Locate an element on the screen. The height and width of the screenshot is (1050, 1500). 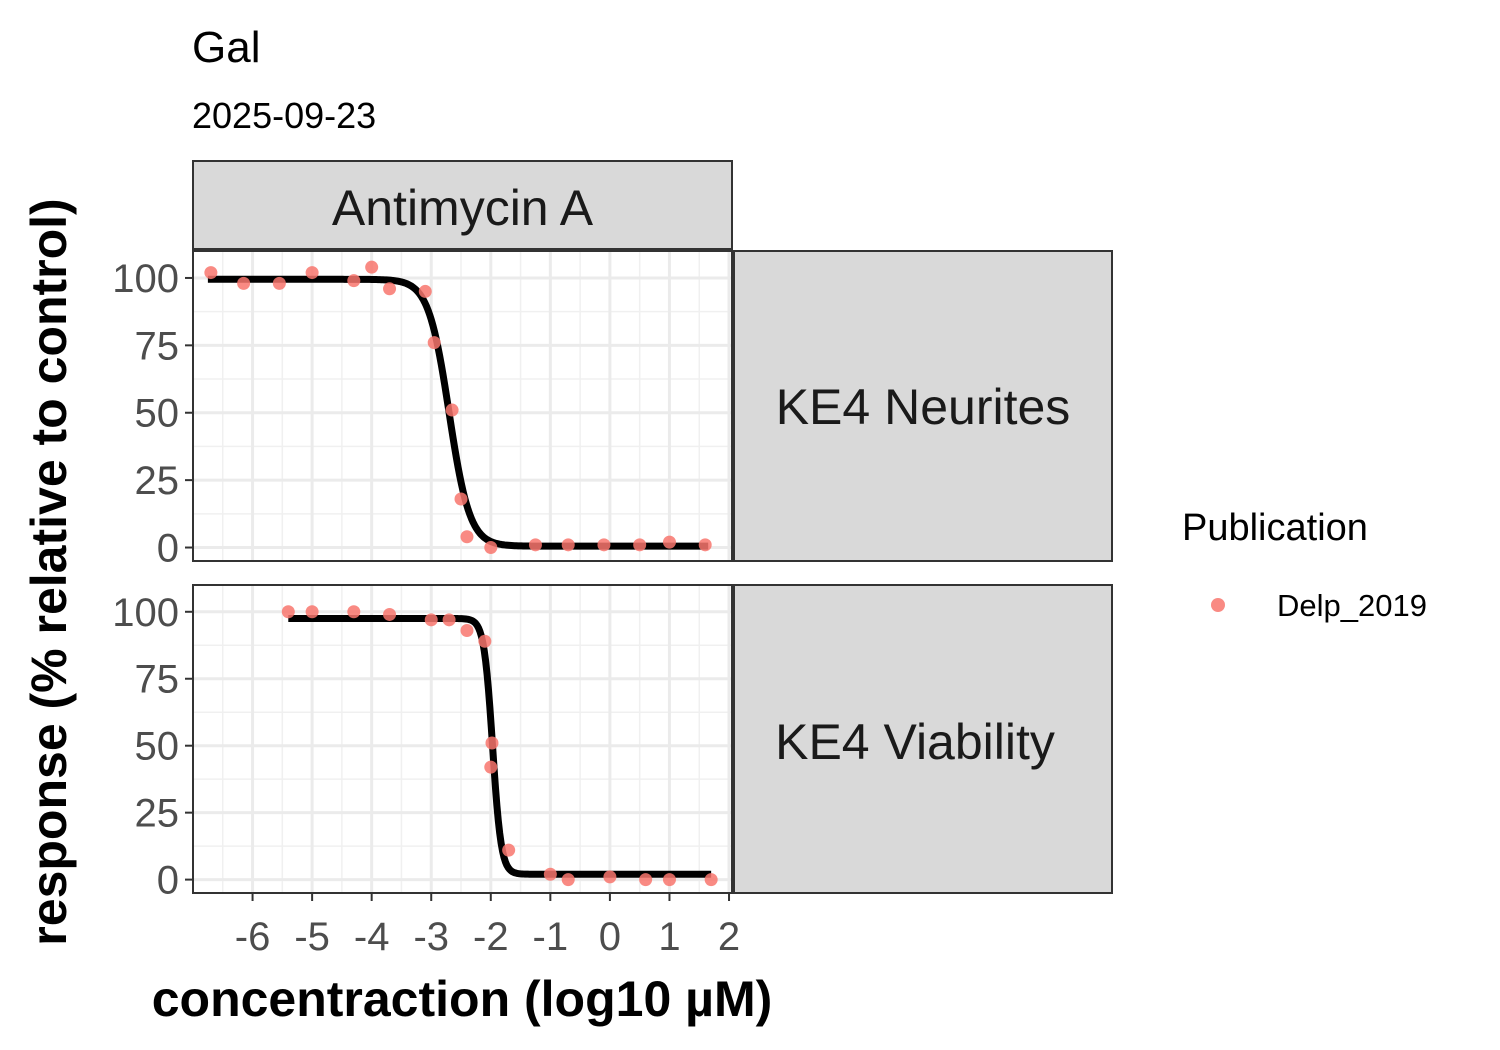
column-strip-label: Antimycin A is located at coordinates (463, 208).